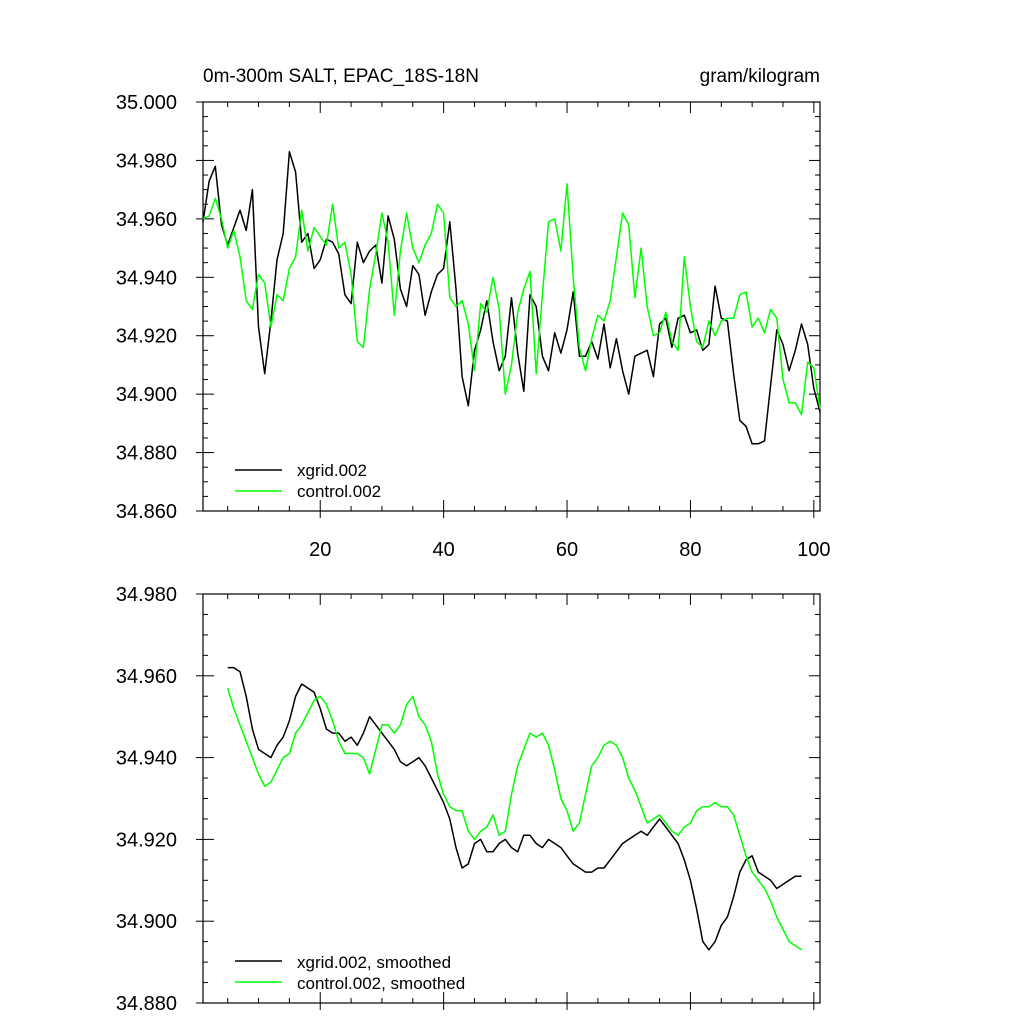 The image size is (1024, 1024). What do you see at coordinates (146, 840) in the screenshot?
I see `bottom-y-tick-label: 34.920` at bounding box center [146, 840].